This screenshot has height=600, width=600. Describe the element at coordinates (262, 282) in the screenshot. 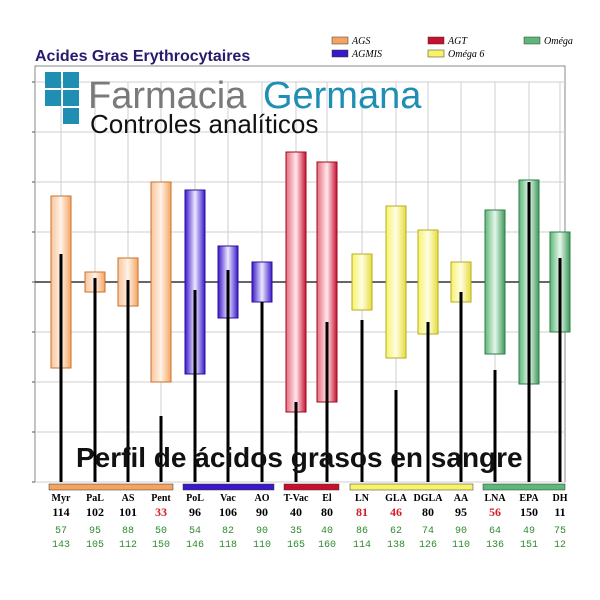

I see `range-bar-ao` at that location.